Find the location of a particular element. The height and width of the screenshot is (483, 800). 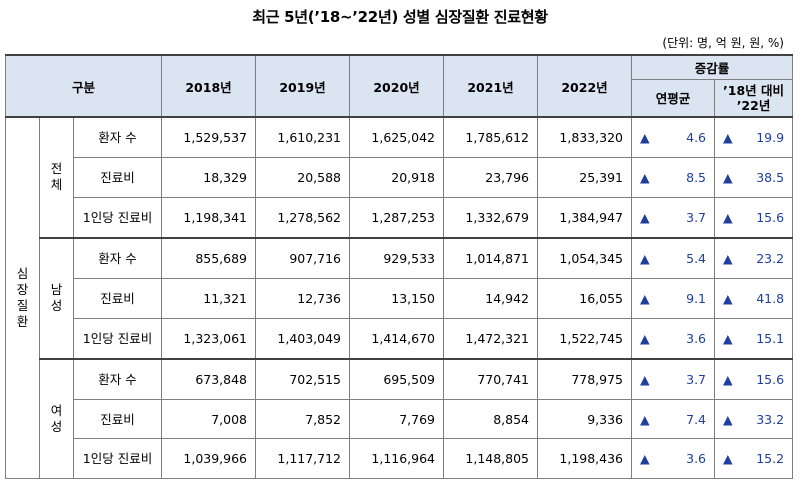

annual-avg-cell: ▲ 3.7 is located at coordinates (673, 217).